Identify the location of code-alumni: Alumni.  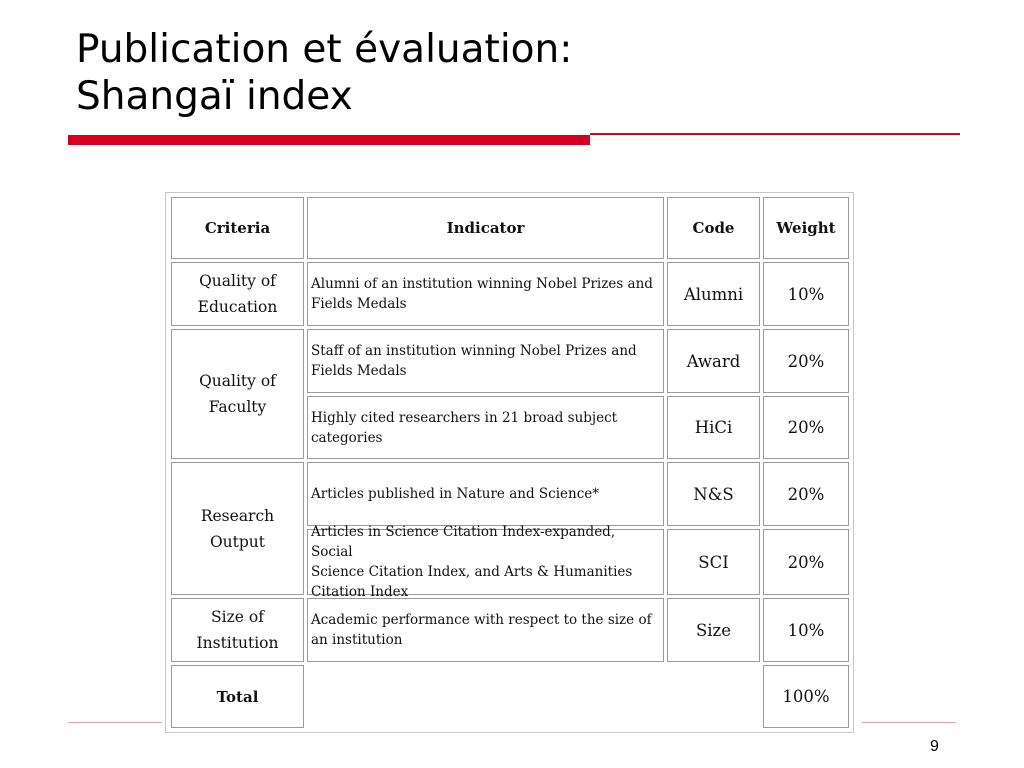
(713, 294).